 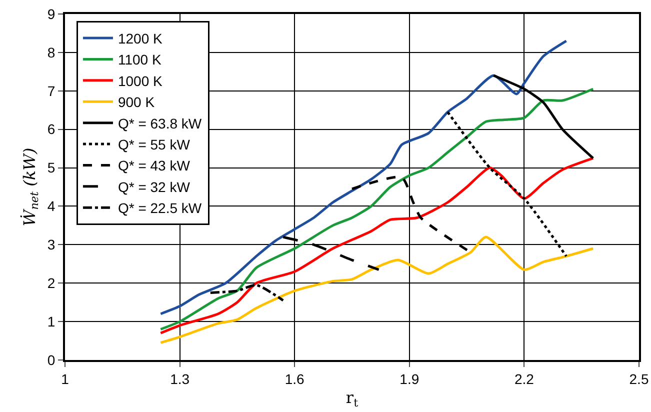 What do you see at coordinates (154, 144) in the screenshot?
I see `legend-label: Q* = 55 kW` at bounding box center [154, 144].